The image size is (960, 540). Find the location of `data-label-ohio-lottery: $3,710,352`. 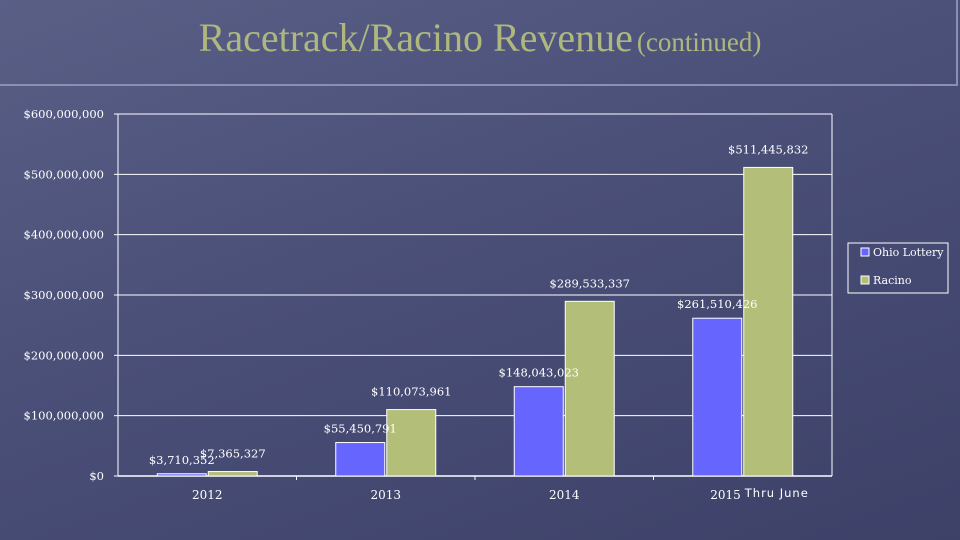

data-label-ohio-lottery: $3,710,352 is located at coordinates (182, 460).